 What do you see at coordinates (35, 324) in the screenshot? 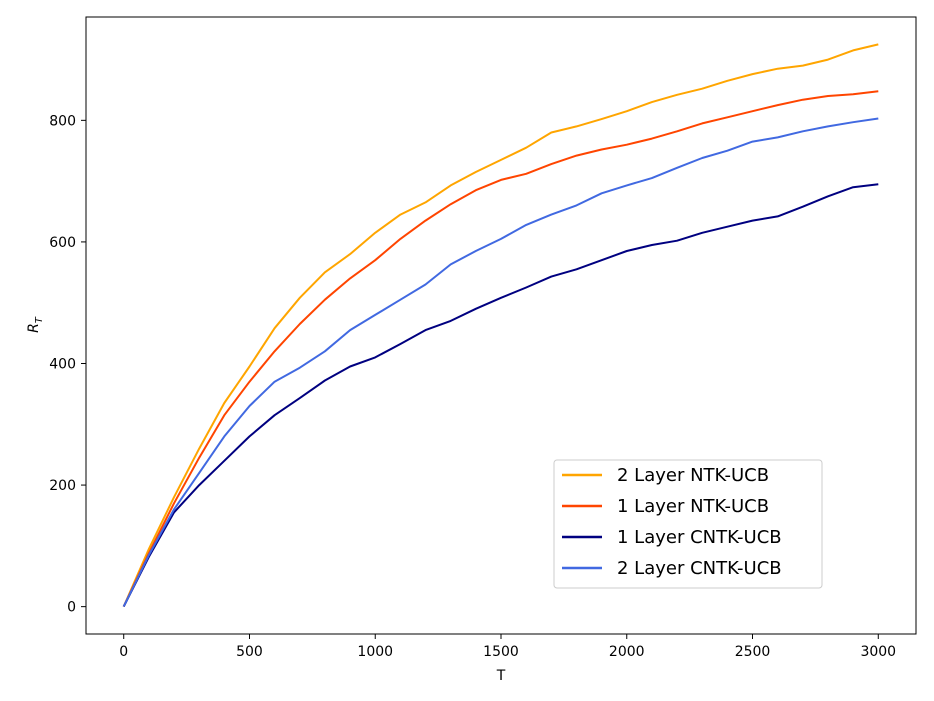
I see `y-axis-label: RT` at bounding box center [35, 324].